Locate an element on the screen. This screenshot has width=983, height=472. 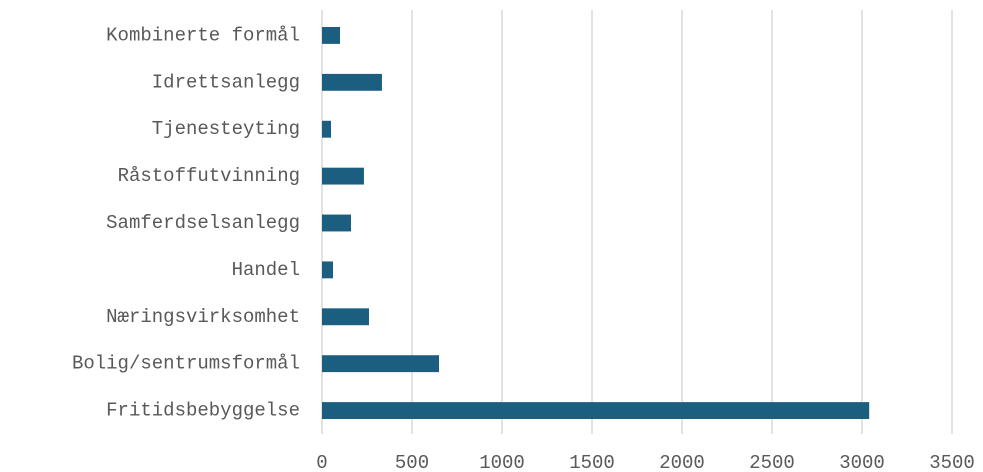
x-tick-label: 2000 is located at coordinates (682, 462).